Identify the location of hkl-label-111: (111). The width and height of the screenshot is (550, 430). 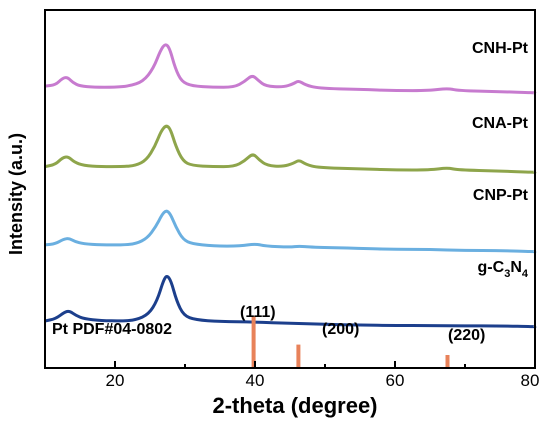
(258, 312).